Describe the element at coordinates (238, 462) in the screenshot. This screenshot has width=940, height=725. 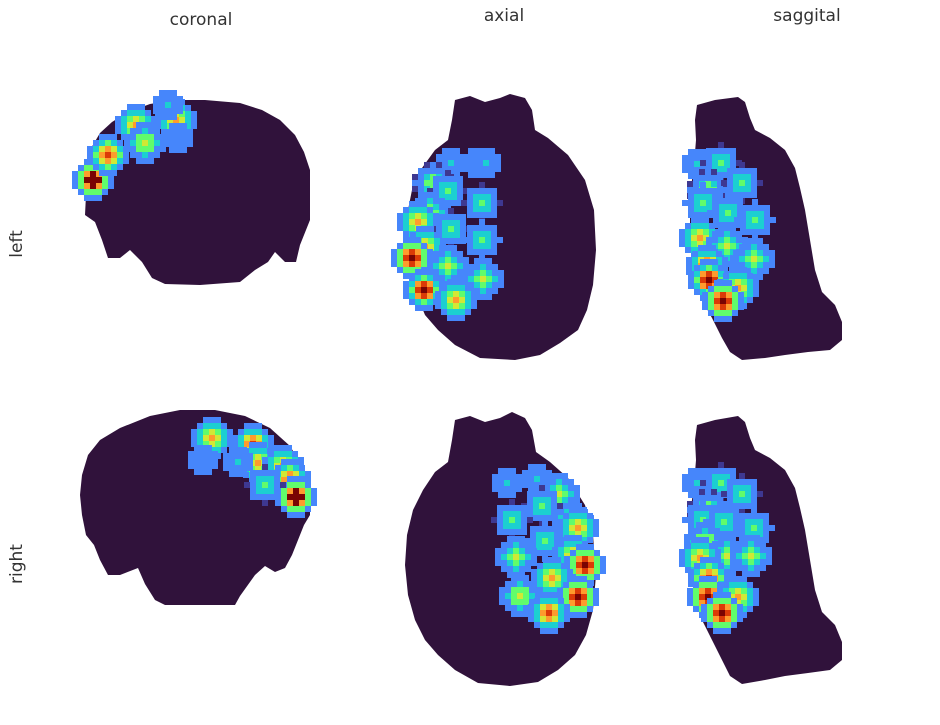
I see `activation-blob` at that location.